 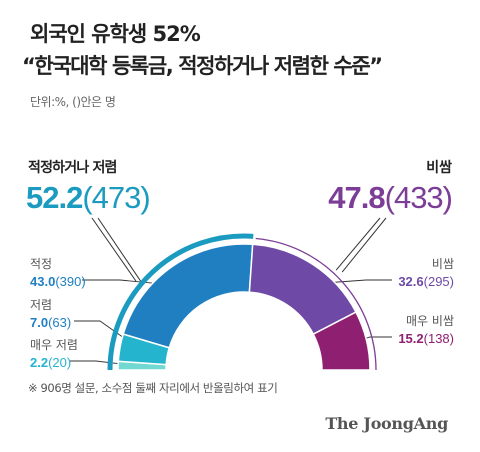 I want to click on group-value-left-count: (473), so click(x=115, y=197).